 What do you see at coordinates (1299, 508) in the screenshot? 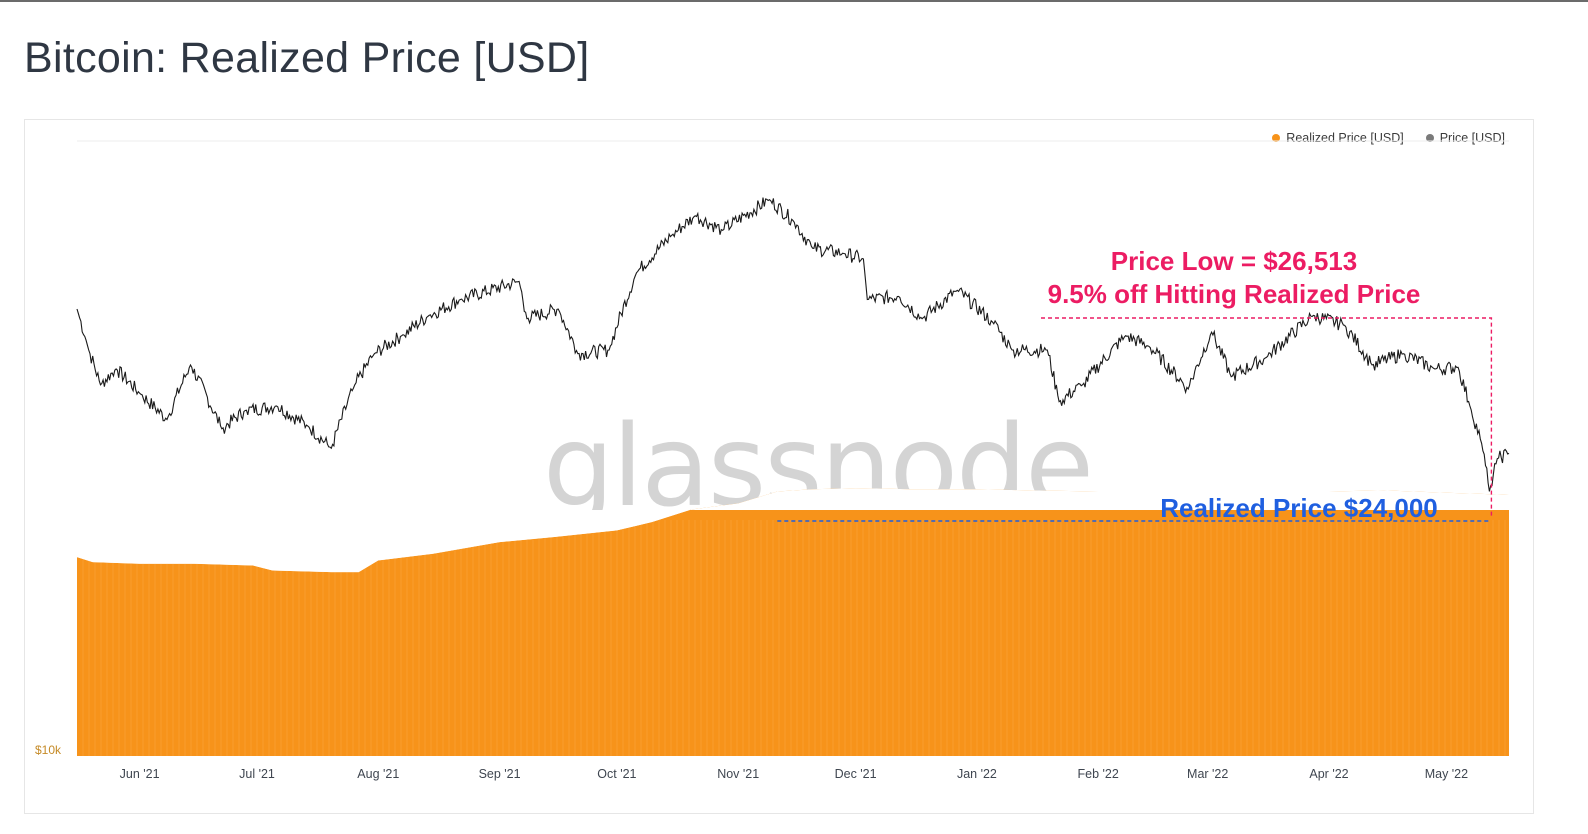
I see `realized-price-annotation: Realized Price $24,000` at bounding box center [1299, 508].